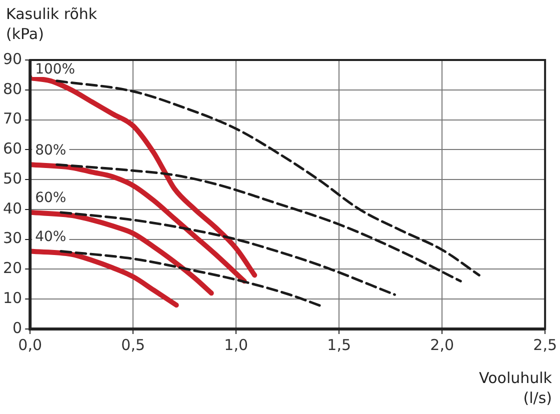 This screenshot has height=414, width=560. What do you see at coordinates (515, 388) in the screenshot?
I see `x-axis-title: Vooluhulk (l/s)` at bounding box center [515, 388].